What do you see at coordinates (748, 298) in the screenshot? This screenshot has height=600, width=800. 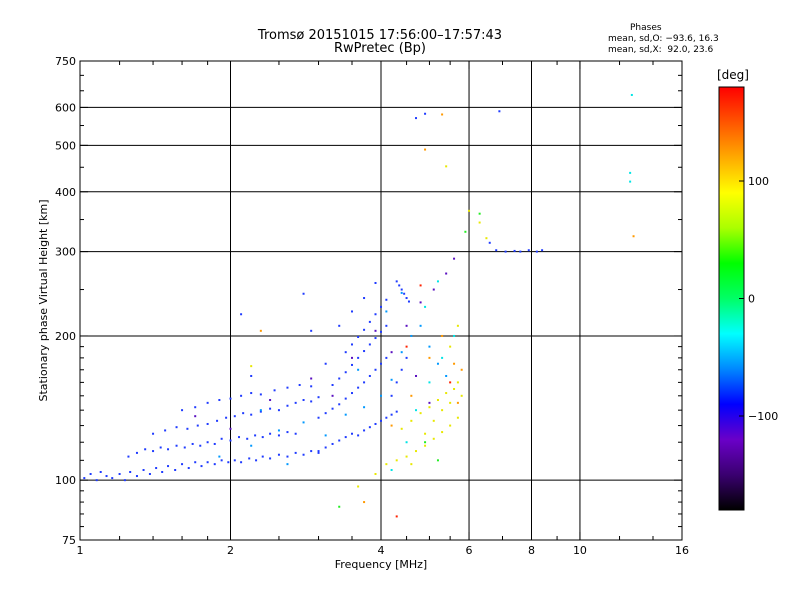 I see `colorbar: 100 0 −100` at bounding box center [748, 298].